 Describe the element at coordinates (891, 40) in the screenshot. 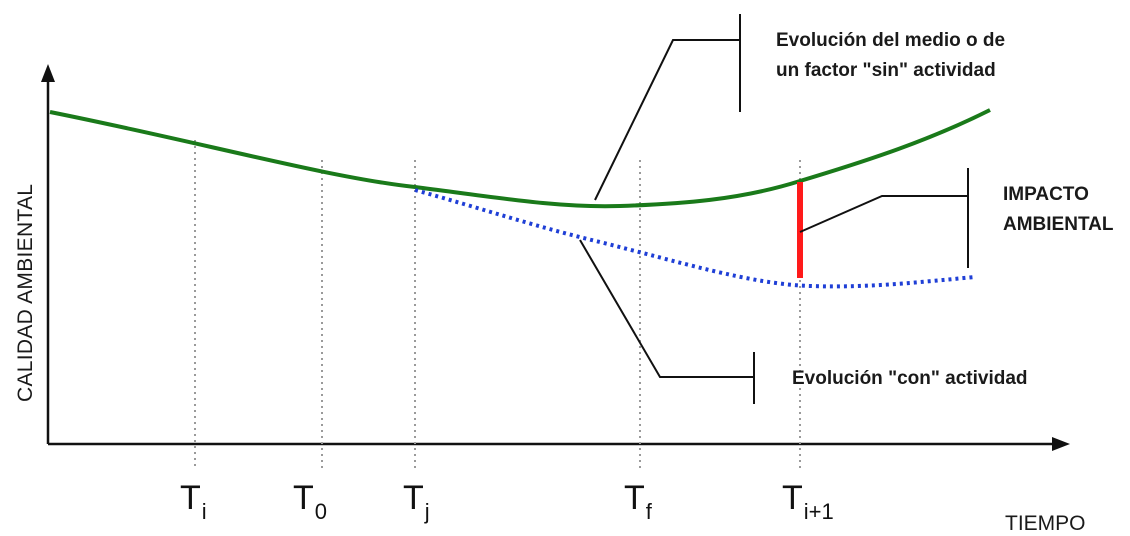

I see `label-sin-line1: Evolución del medio o de` at that location.